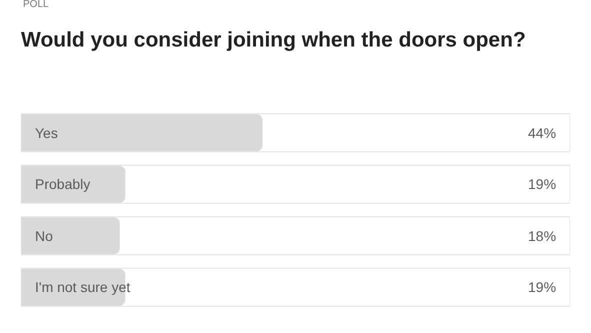  What do you see at coordinates (36, 5) in the screenshot?
I see `text: POLL` at bounding box center [36, 5].